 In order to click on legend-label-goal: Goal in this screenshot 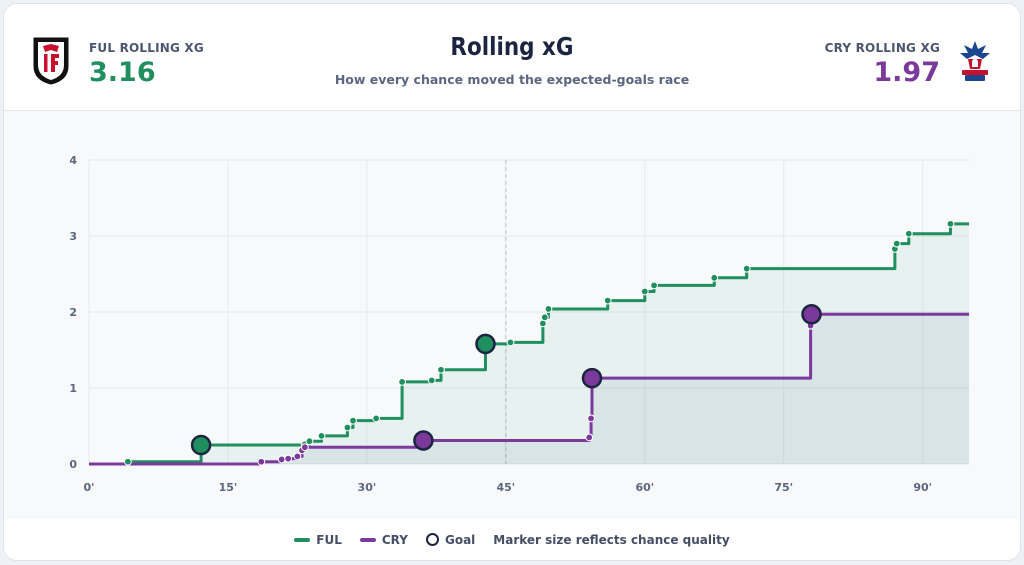, I will do `click(460, 539)`.